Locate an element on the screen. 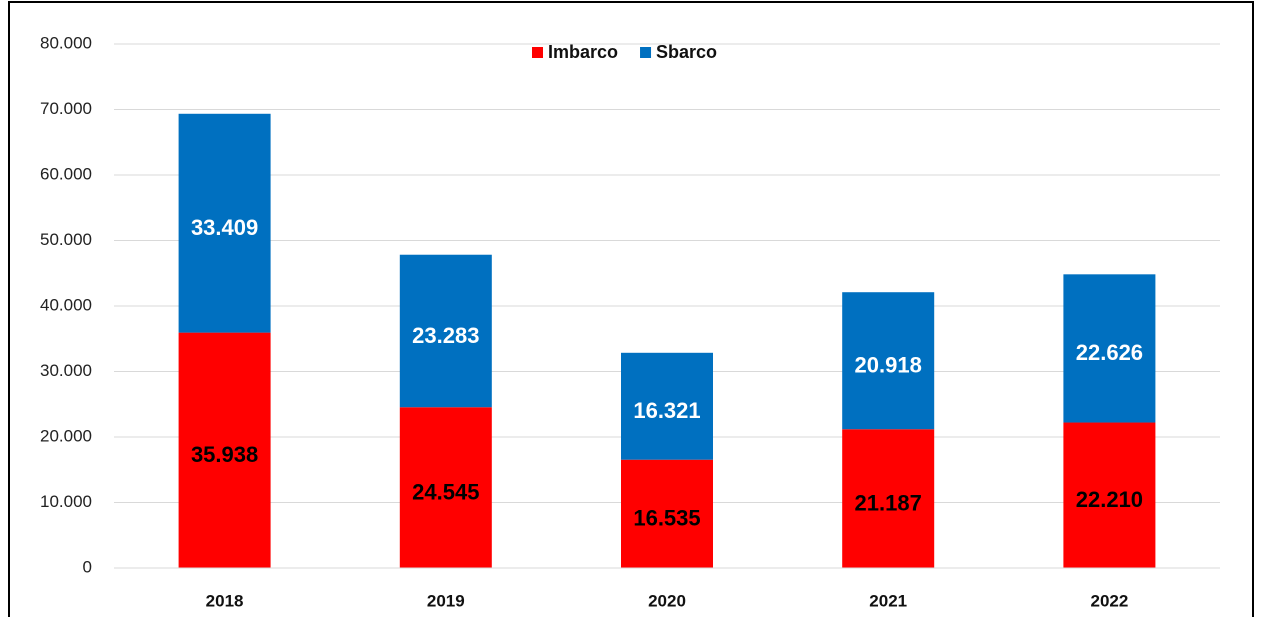 The image size is (1266, 617). x-tick-label: 2022 is located at coordinates (1109, 600).